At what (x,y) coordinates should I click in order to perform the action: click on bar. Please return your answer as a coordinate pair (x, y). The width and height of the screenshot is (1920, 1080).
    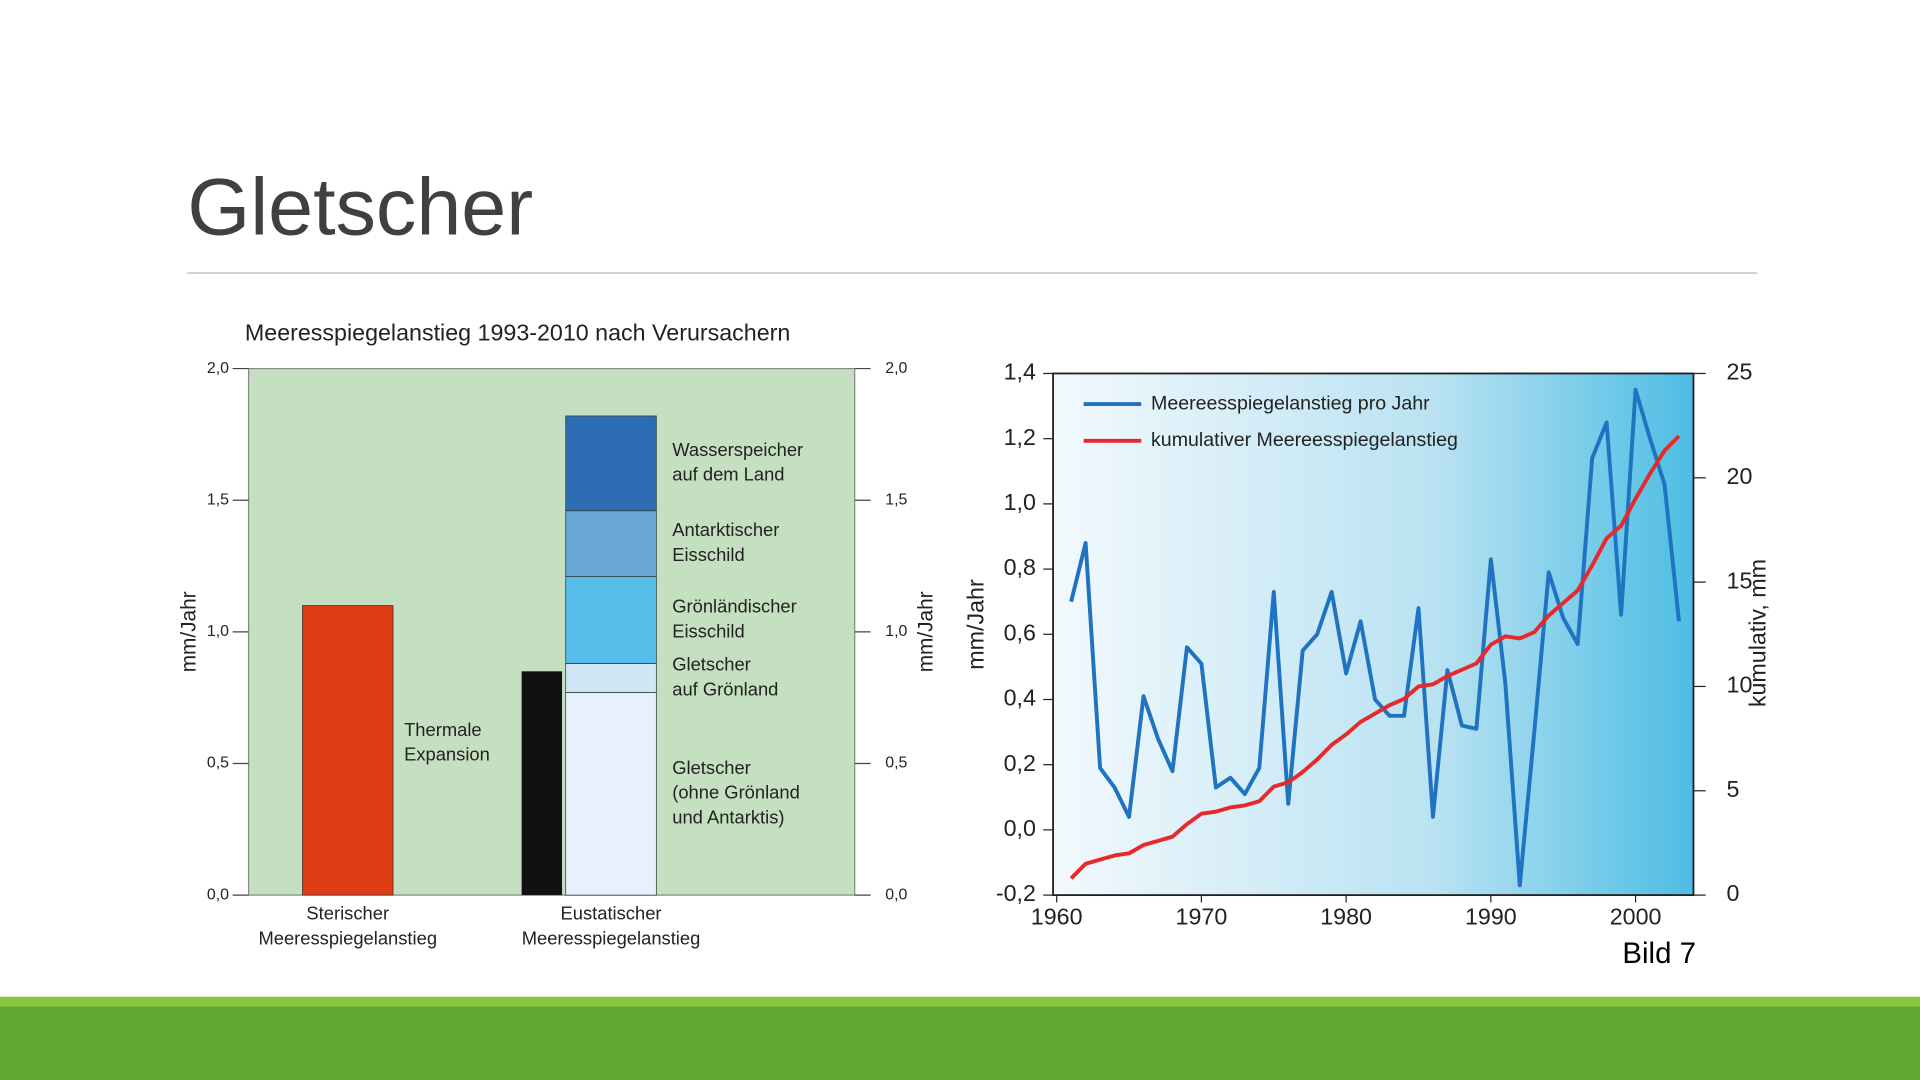
    Looking at the image, I should click on (542, 783).